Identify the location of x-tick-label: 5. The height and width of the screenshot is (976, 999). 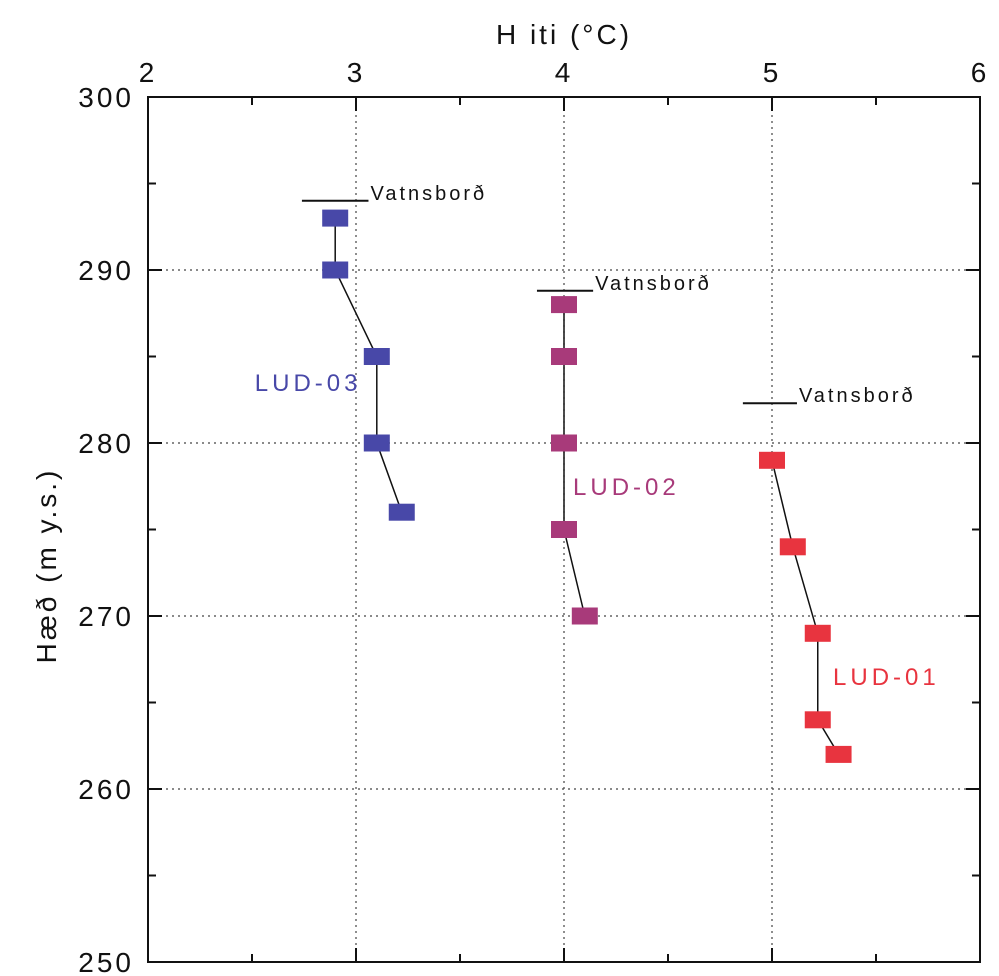
(772, 72).